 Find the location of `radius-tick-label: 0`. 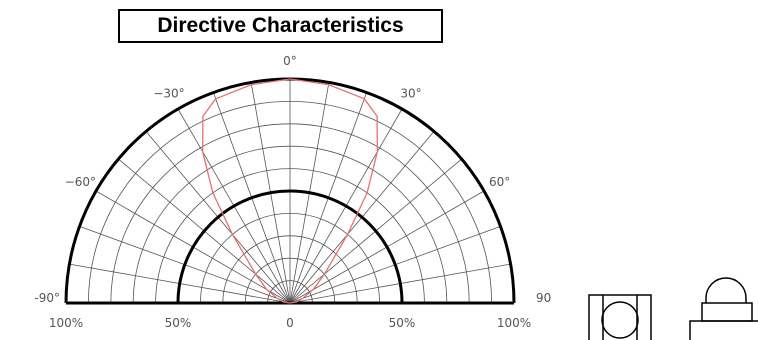

radius-tick-label: 0 is located at coordinates (290, 323).